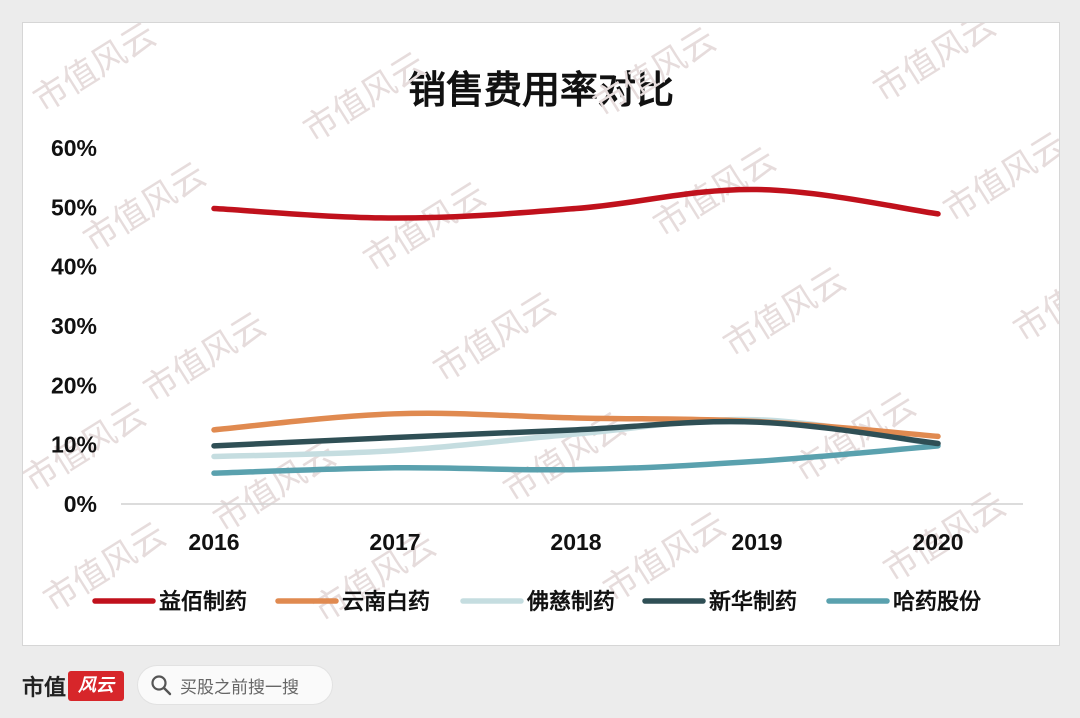 The width and height of the screenshot is (1080, 718). I want to click on y-tick-label: 20%, so click(74, 385).